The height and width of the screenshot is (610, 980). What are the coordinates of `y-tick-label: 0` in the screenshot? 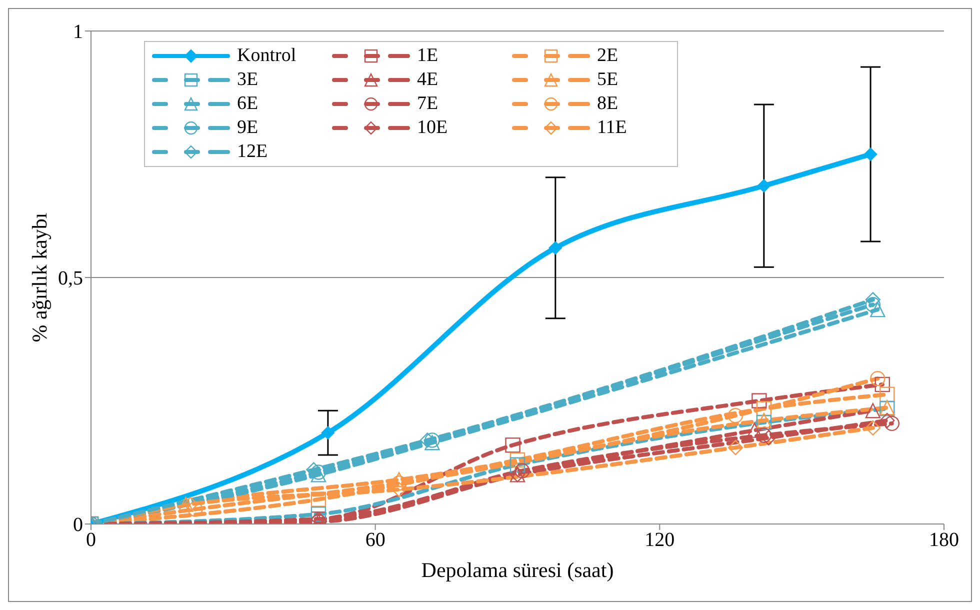 It's located at (78, 525).